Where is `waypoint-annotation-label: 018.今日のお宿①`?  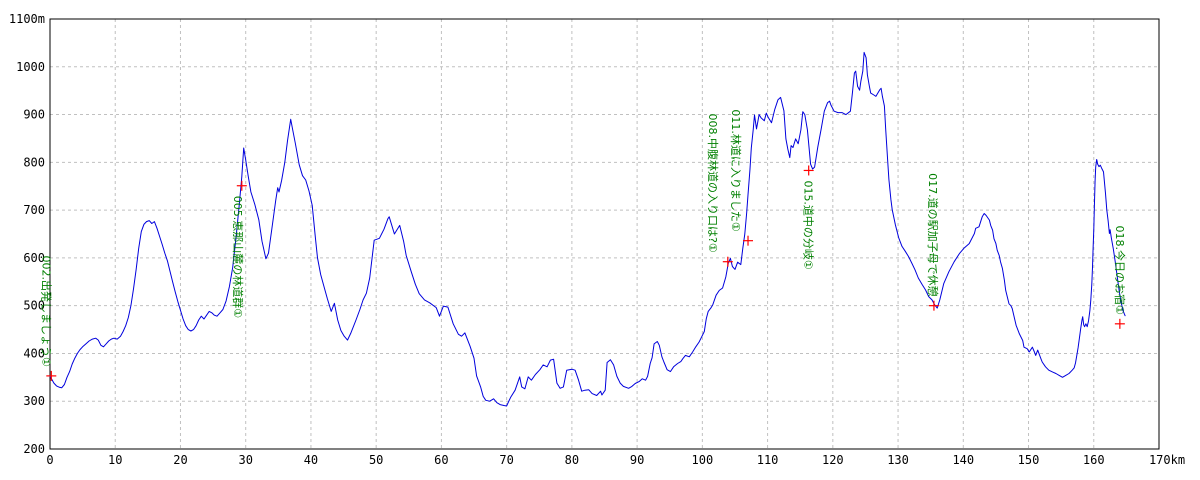 waypoint-annotation-label: 018.今日のお宿① is located at coordinates (1120, 269).